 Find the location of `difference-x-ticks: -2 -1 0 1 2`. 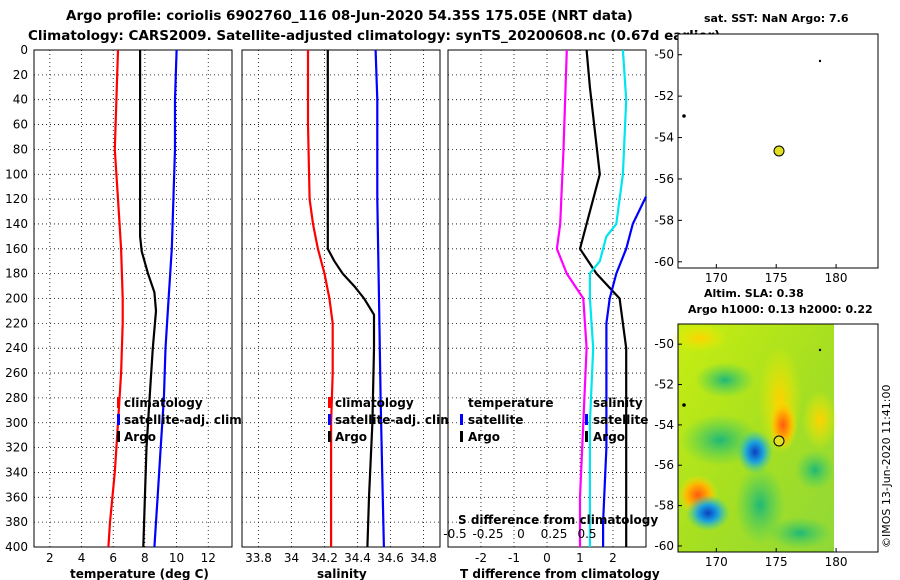

difference-x-ticks: -2 -1 0 1 2 is located at coordinates (546, 558).